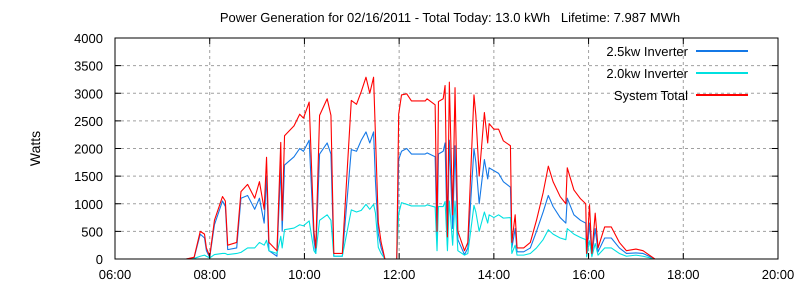  Describe the element at coordinates (88, 38) in the screenshot. I see `y-tick-label: 4000` at that location.